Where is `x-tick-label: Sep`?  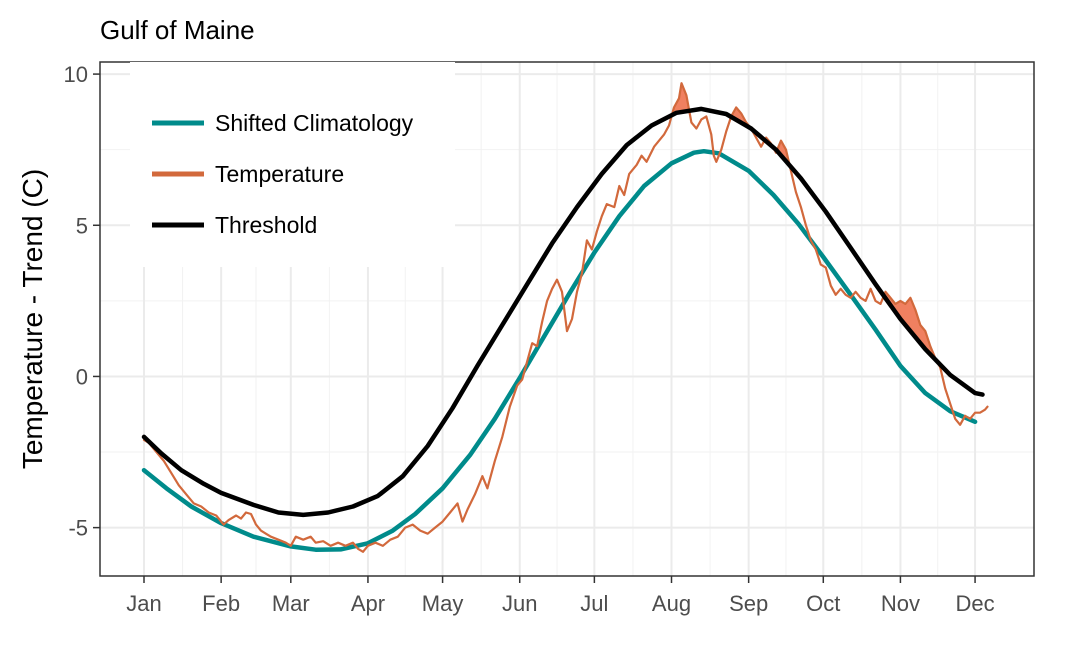
x-tick-label: Sep is located at coordinates (748, 603).